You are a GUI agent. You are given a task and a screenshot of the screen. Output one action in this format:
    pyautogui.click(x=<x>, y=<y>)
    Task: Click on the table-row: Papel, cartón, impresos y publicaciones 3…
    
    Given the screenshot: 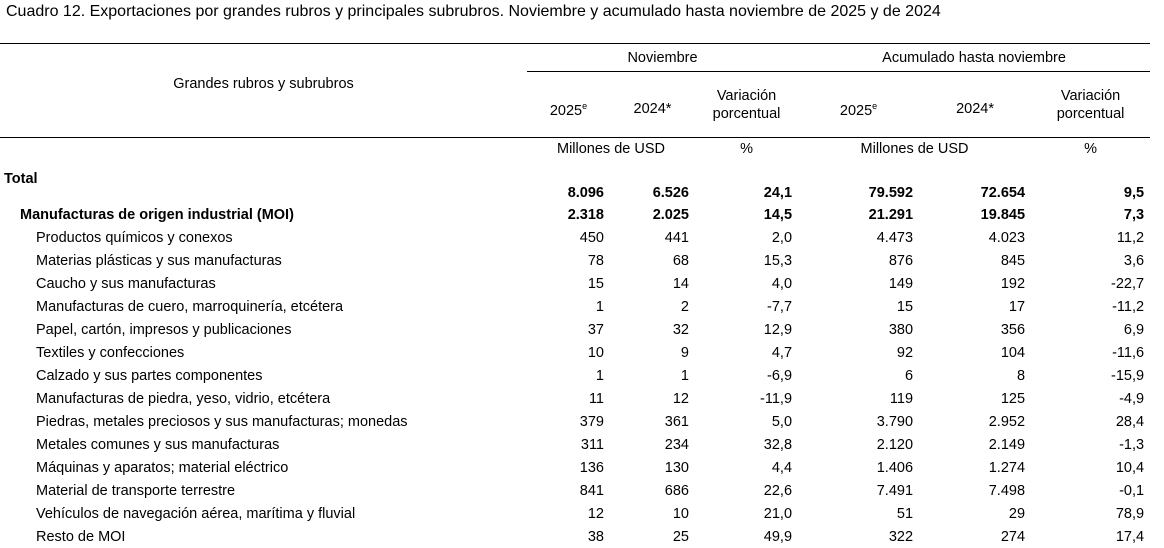 What is the action you would take?
    pyautogui.click(x=575, y=329)
    